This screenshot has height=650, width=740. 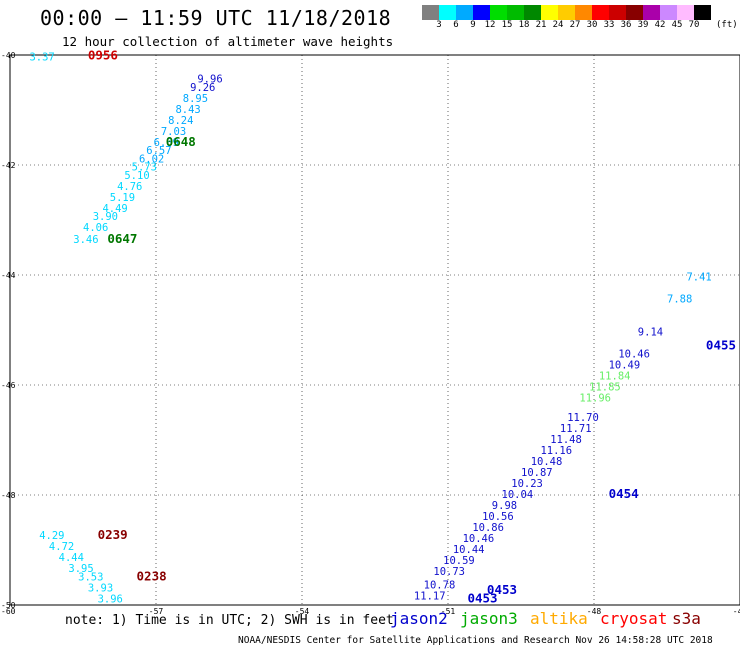 I want to click on y-tick-label: -44, so click(x=8, y=275).